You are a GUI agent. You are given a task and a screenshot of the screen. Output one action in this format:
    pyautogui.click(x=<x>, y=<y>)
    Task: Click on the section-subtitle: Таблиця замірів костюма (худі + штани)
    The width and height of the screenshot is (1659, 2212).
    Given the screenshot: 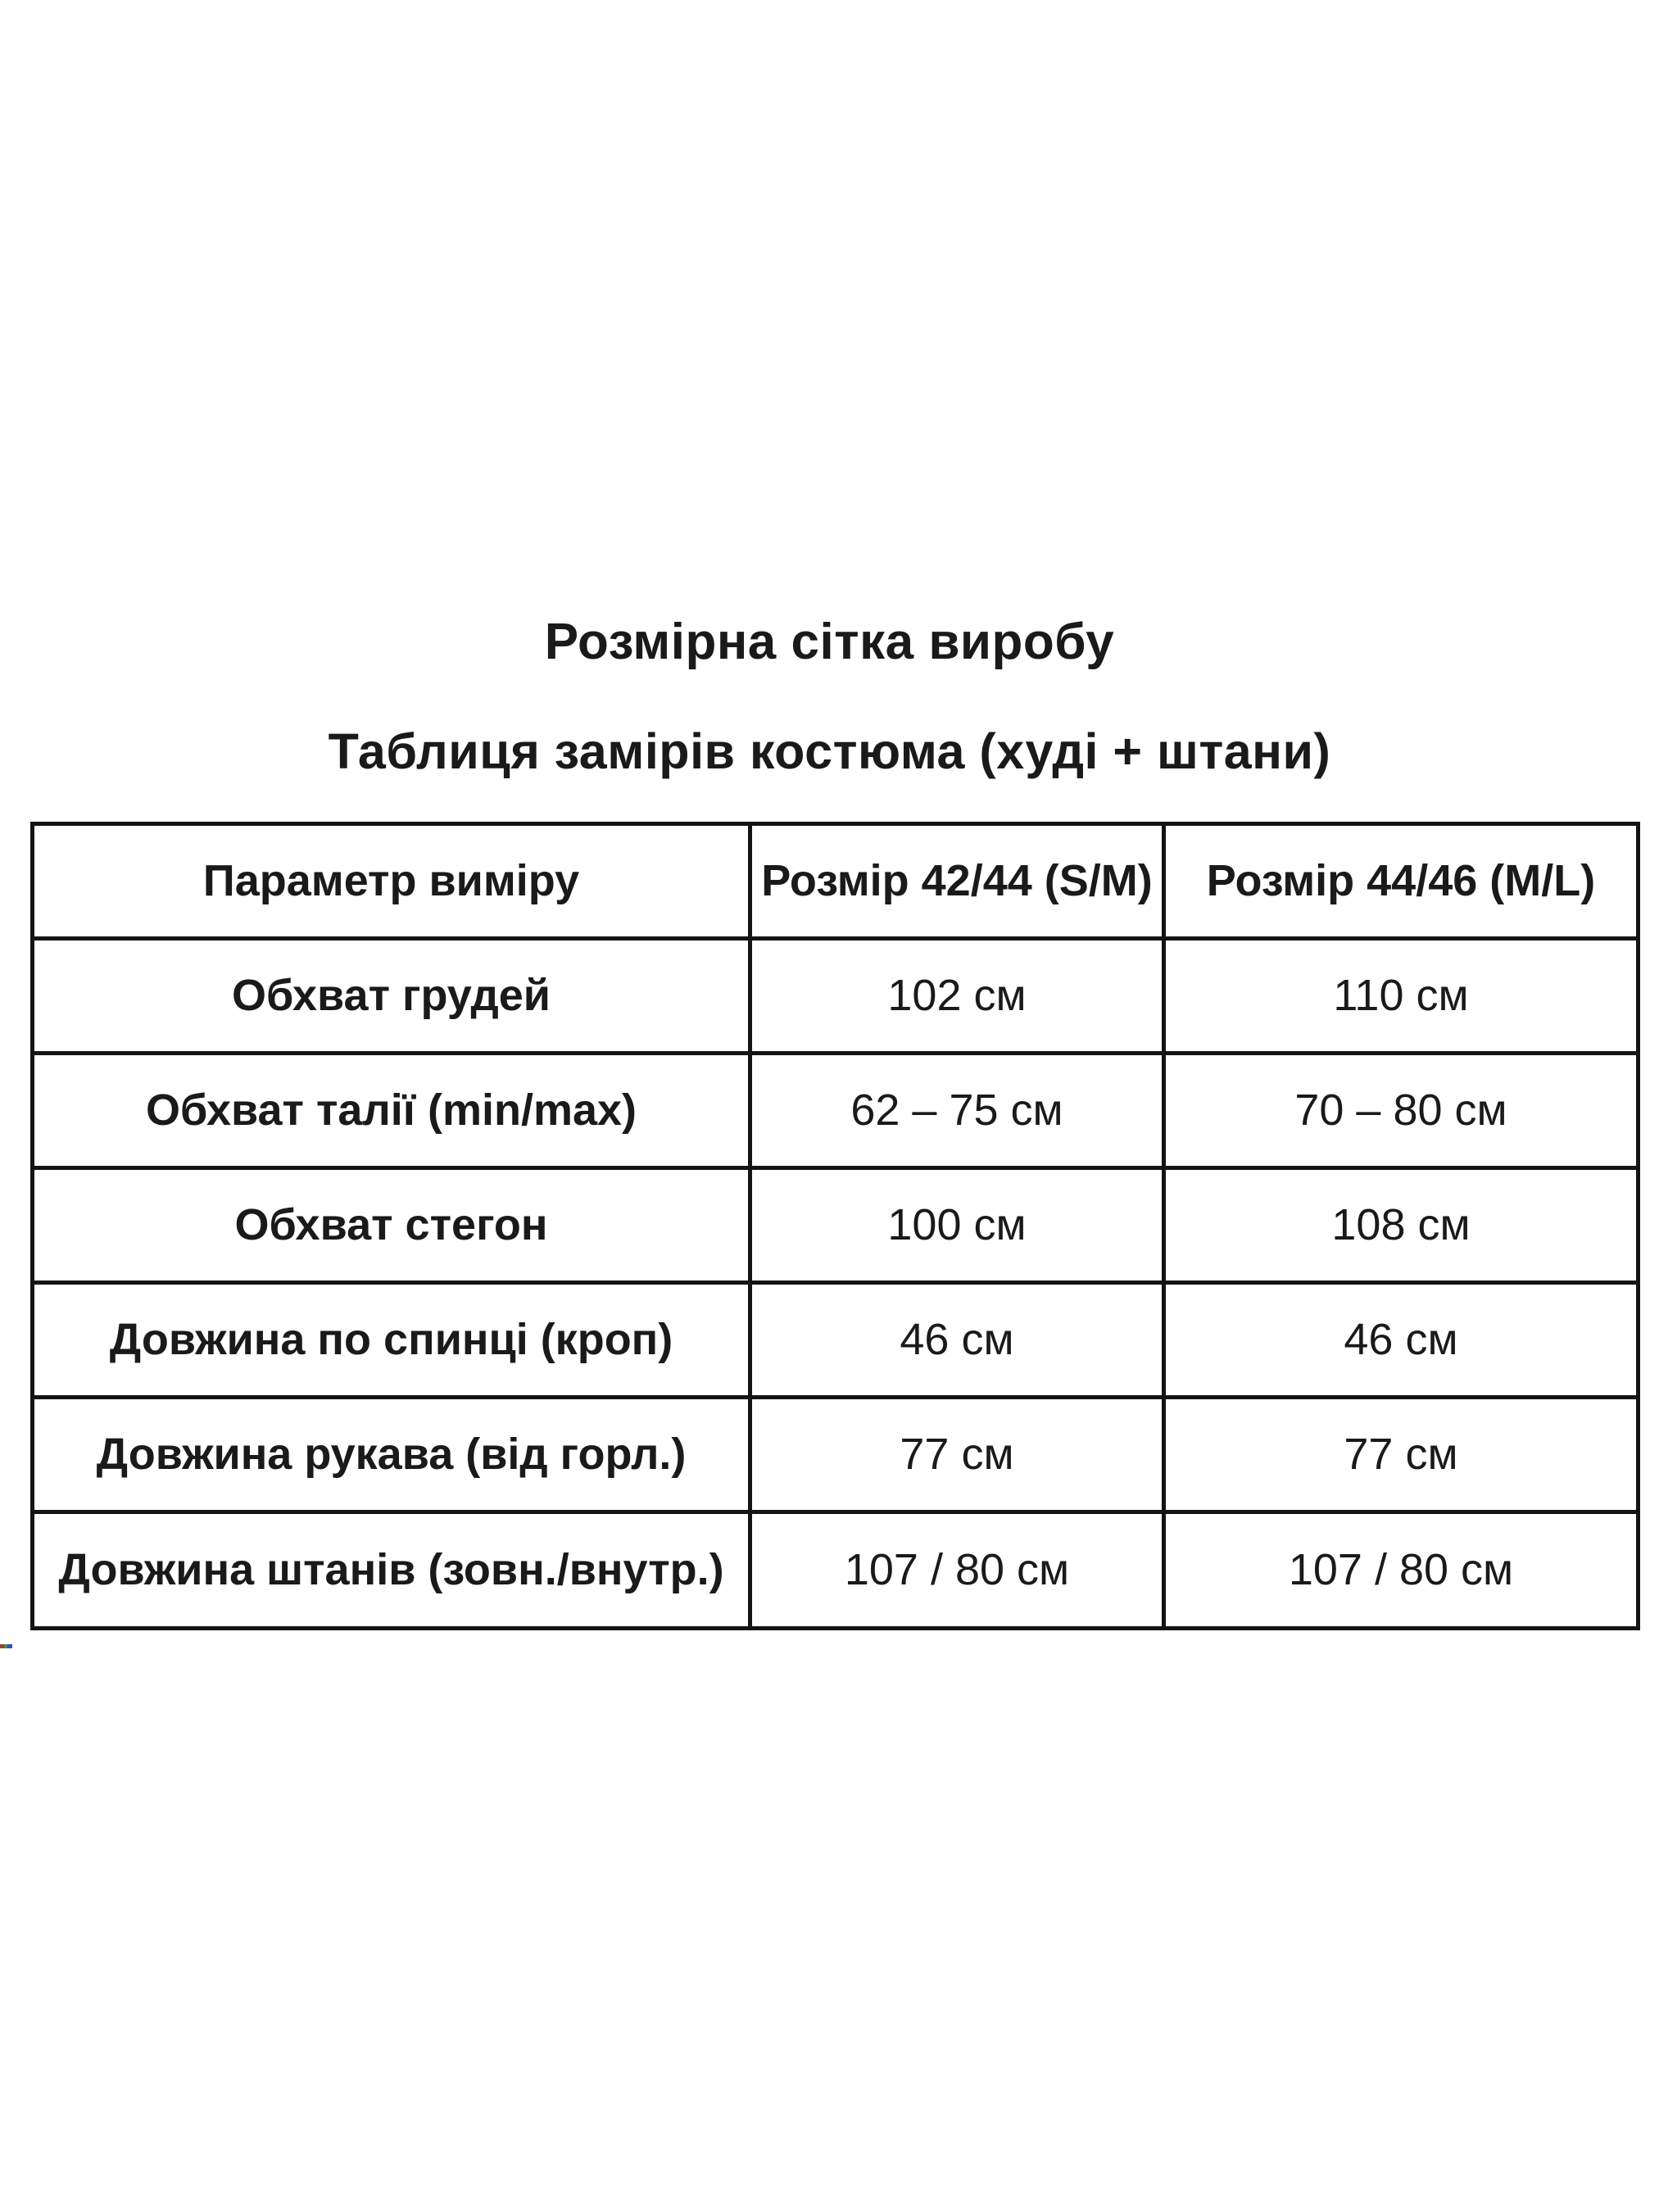 What is the action you would take?
    pyautogui.click(x=829, y=751)
    